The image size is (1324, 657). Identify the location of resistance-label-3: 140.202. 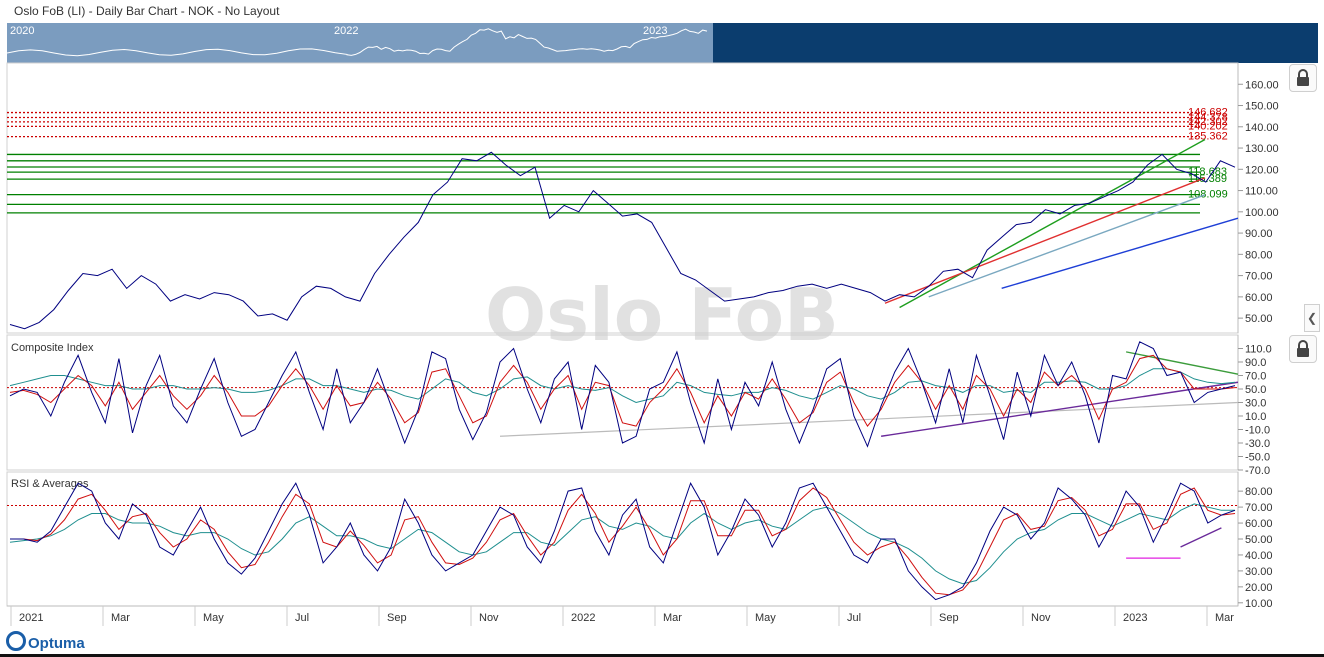
(1208, 126).